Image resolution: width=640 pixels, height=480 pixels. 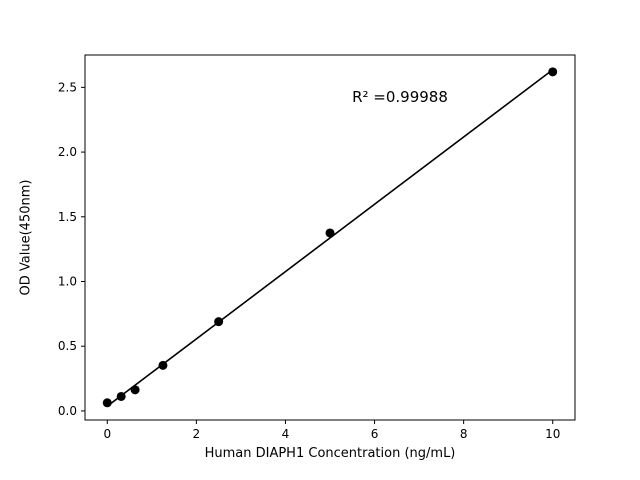 What do you see at coordinates (197, 434) in the screenshot?
I see `x-tick-label: 2` at bounding box center [197, 434].